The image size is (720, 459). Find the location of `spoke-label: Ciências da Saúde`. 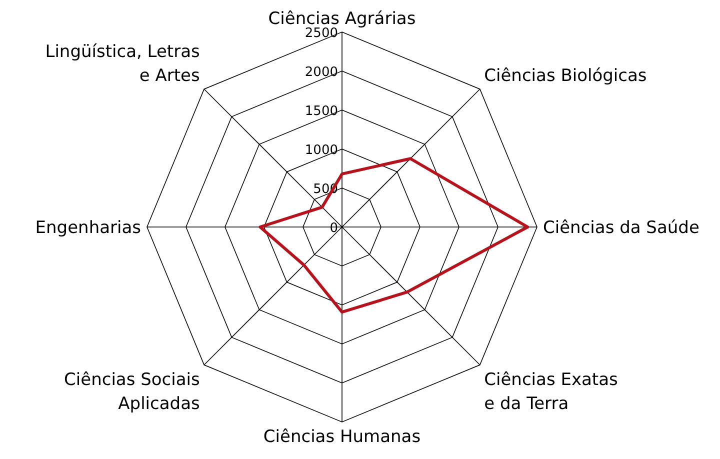

spoke-label: Ciências da Saúde is located at coordinates (621, 228).